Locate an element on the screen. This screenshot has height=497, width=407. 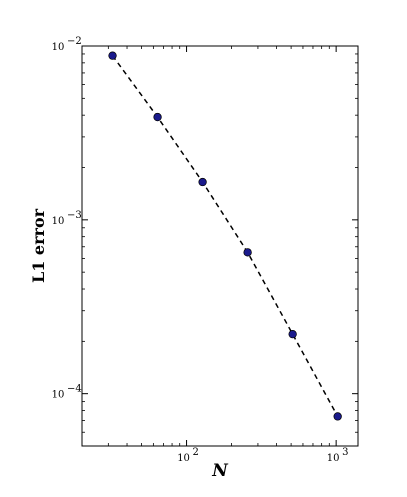
x-tick-exponent: 2 is located at coordinates (196, 452).